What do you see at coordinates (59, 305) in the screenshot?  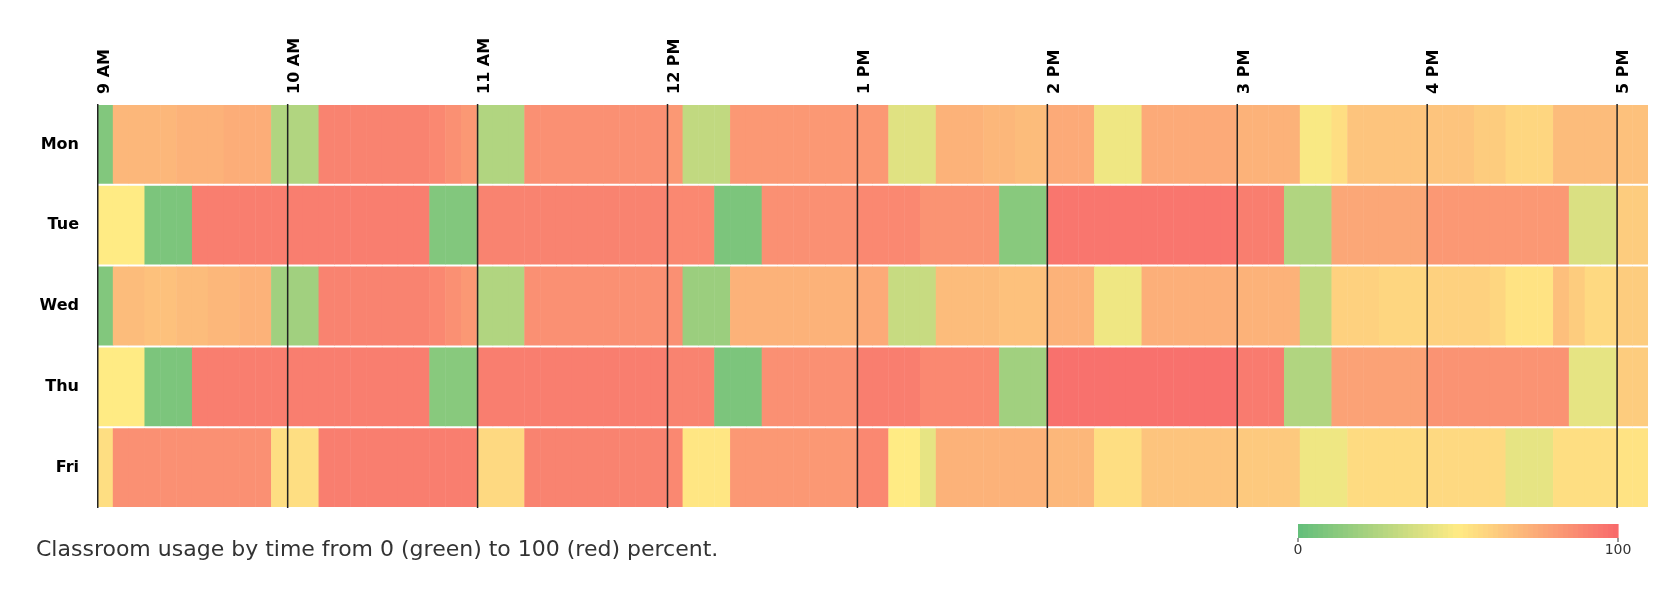 I see `y-tick-label: Wed` at bounding box center [59, 305].